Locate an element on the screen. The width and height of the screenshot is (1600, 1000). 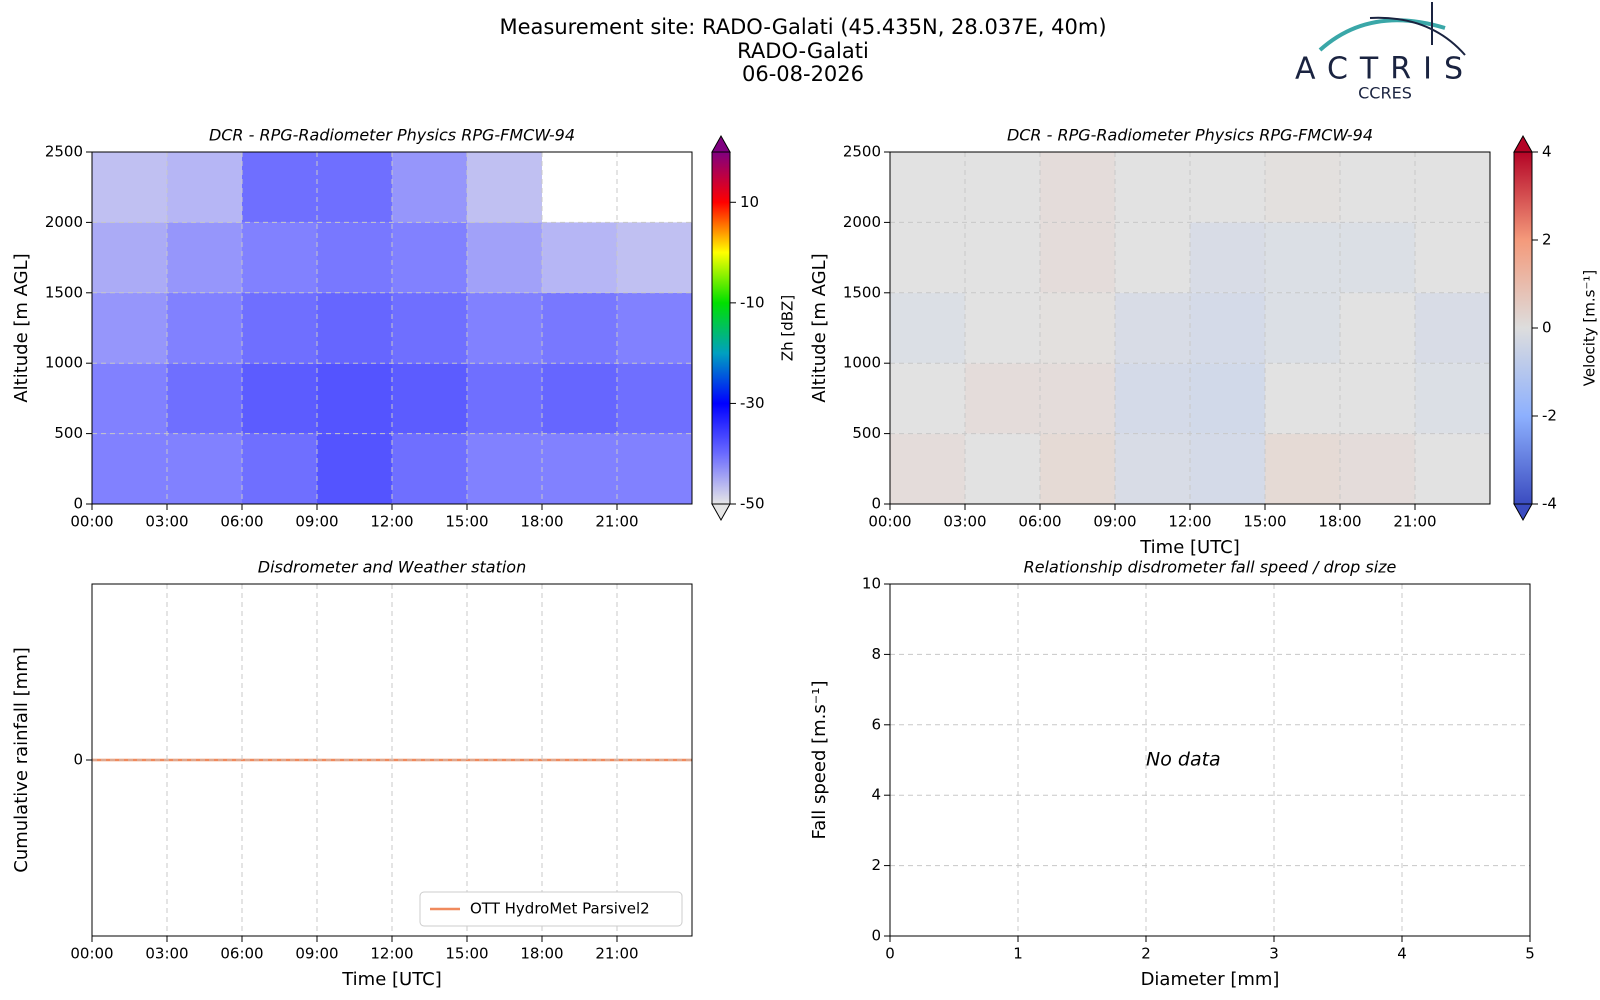
colorbar-tick-label: 10 is located at coordinates (749, 202).